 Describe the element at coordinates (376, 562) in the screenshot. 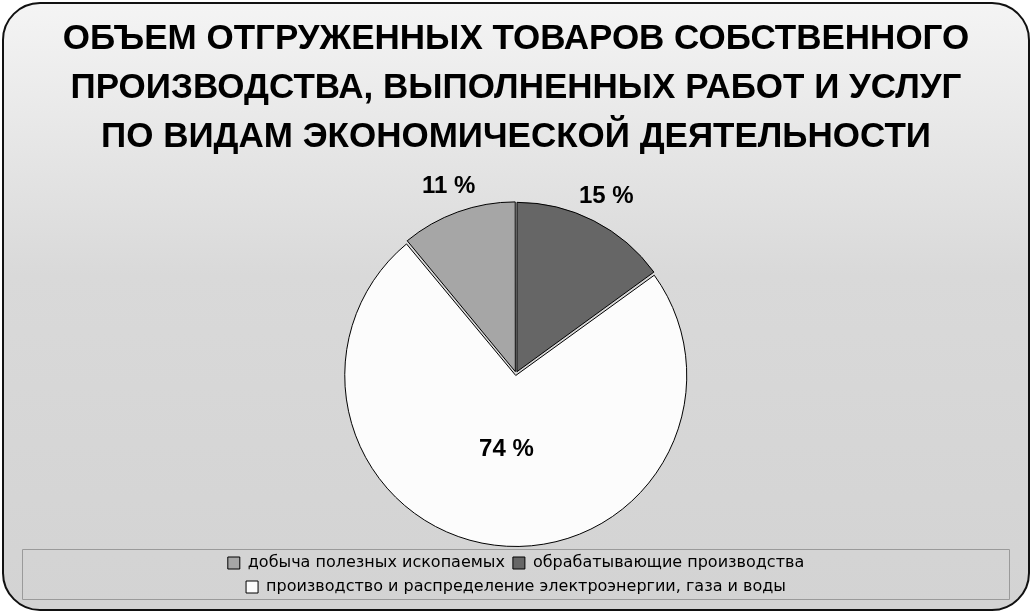

I see `legend-label: добыча полезных ископаемых` at that location.